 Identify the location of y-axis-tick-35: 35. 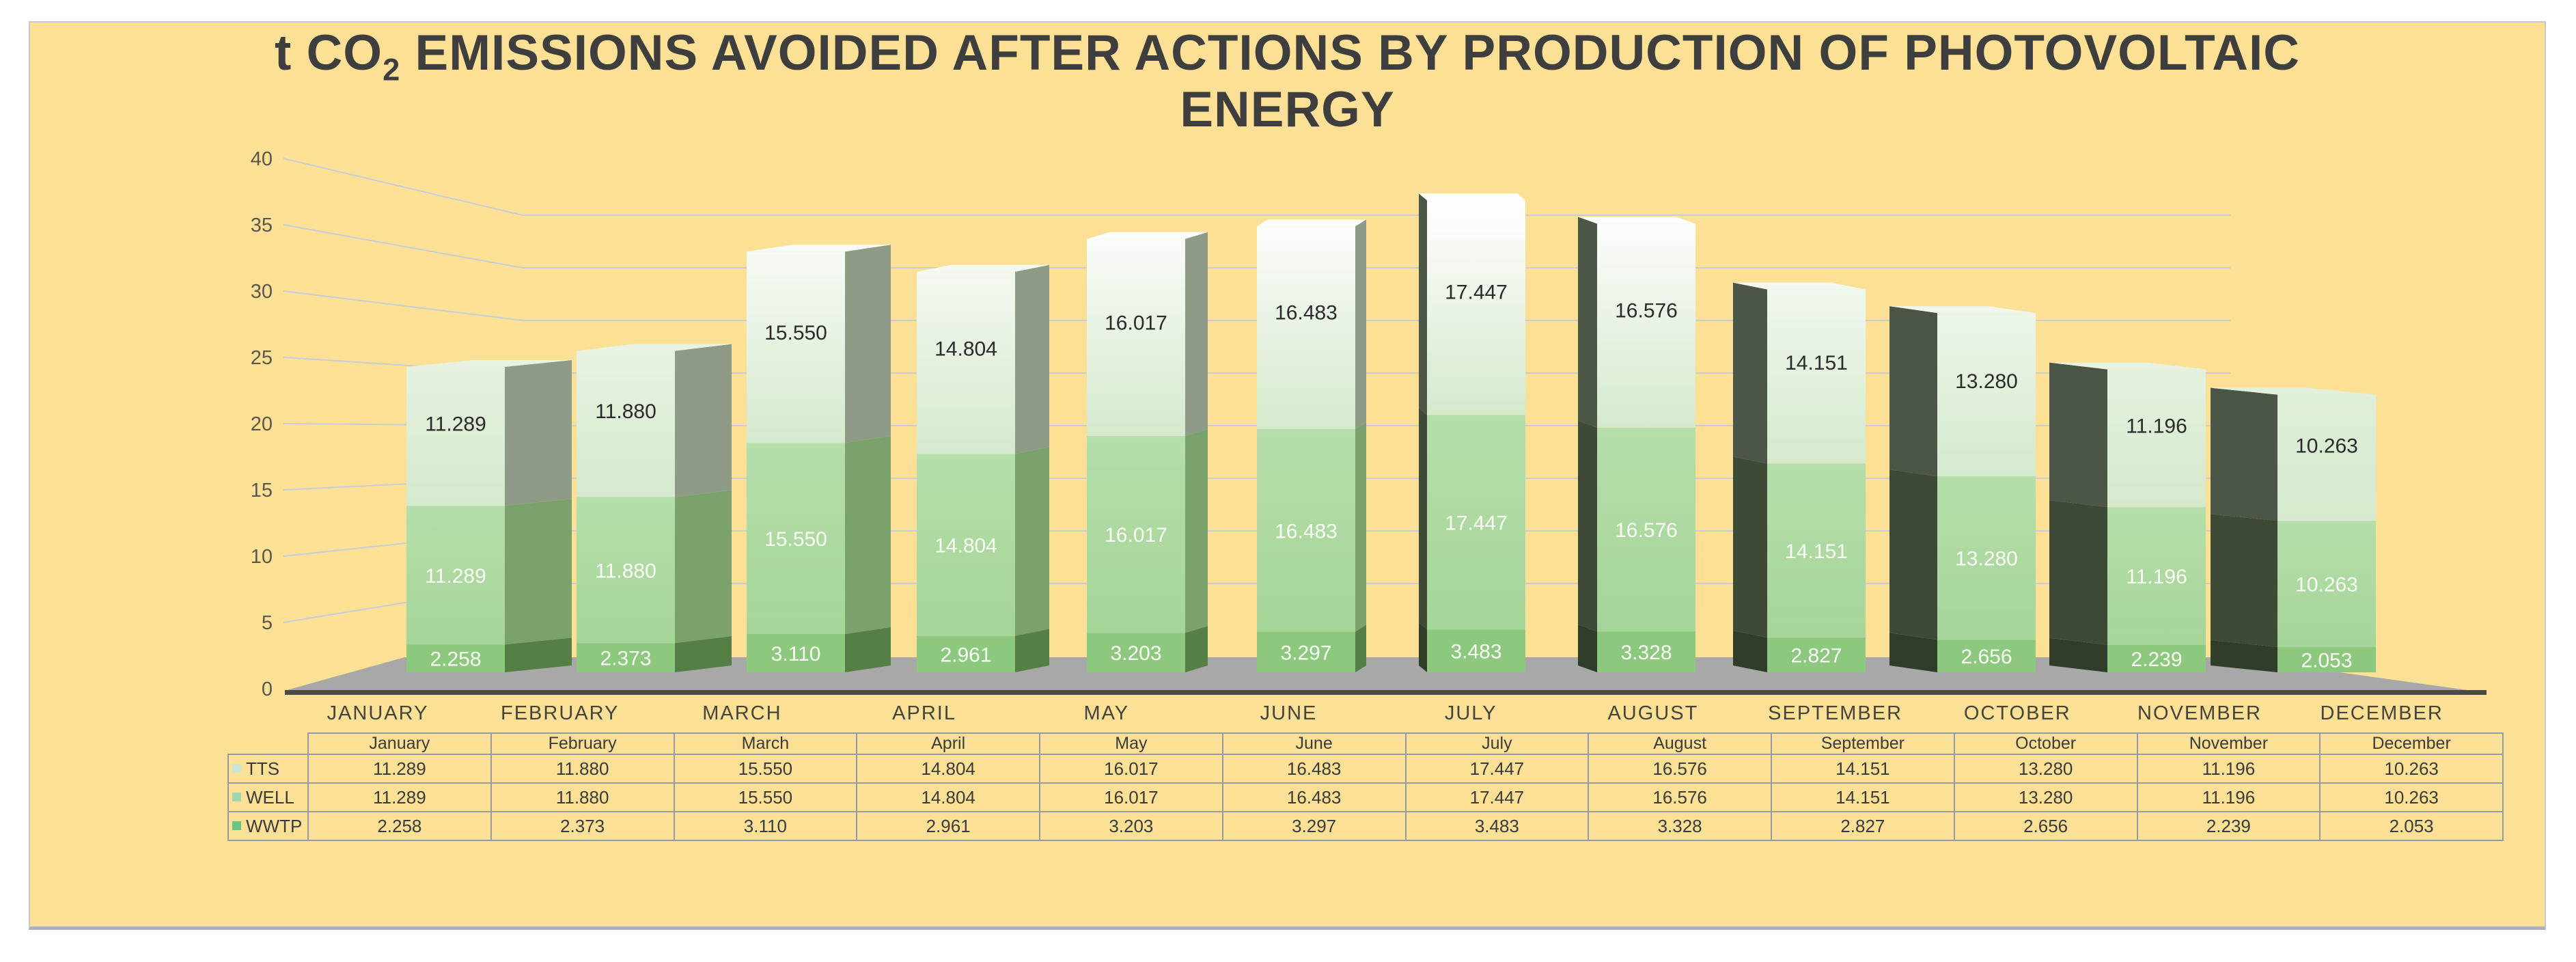
(262, 225).